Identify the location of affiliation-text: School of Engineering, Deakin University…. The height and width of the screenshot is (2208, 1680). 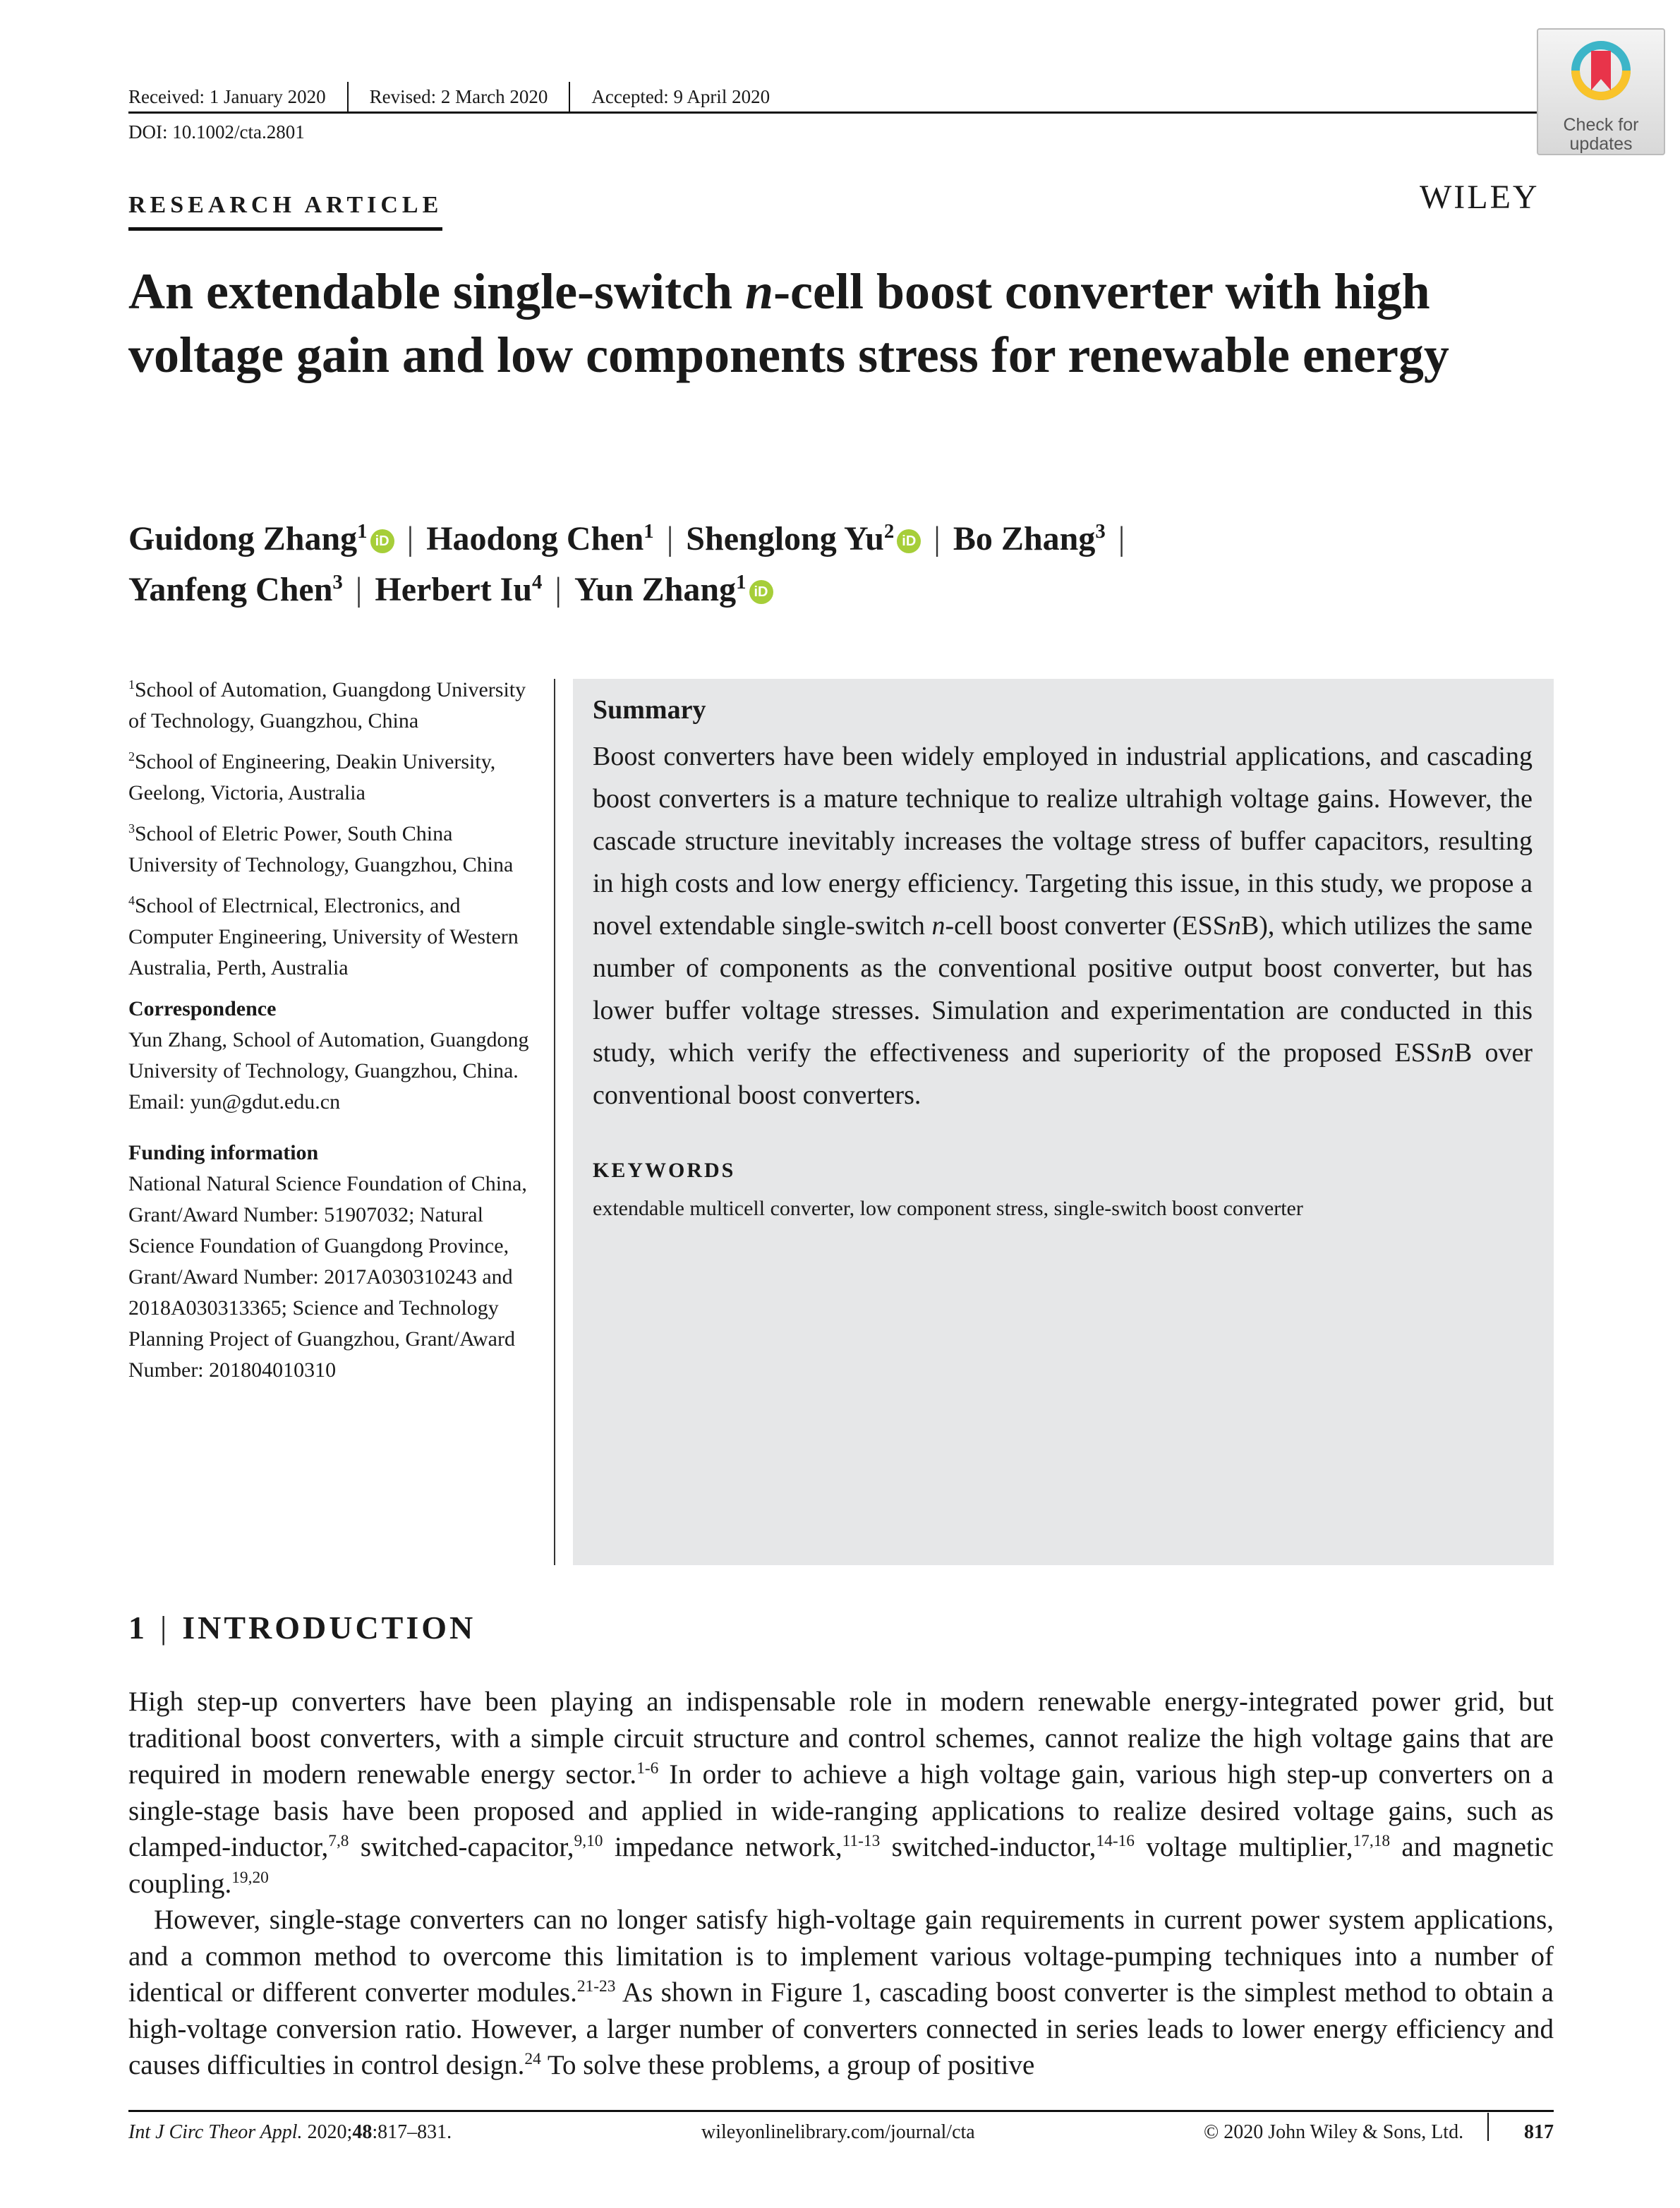
(312, 777).